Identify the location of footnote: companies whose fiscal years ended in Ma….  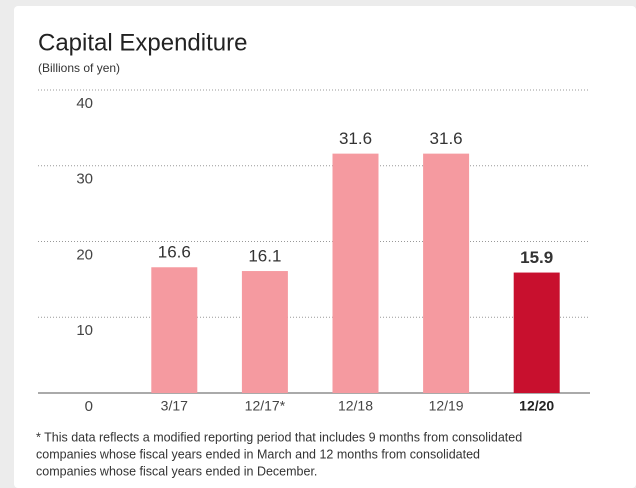
(258, 454).